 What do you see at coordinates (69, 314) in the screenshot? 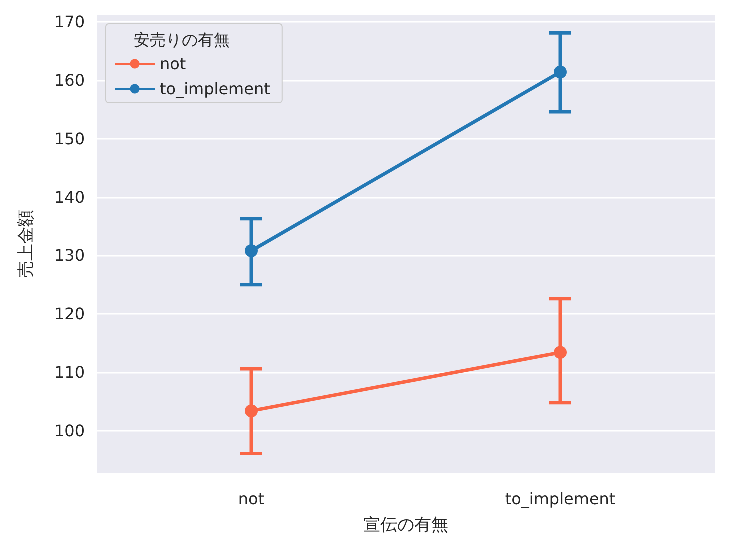
I see `y-tick-label: 120` at bounding box center [69, 314].